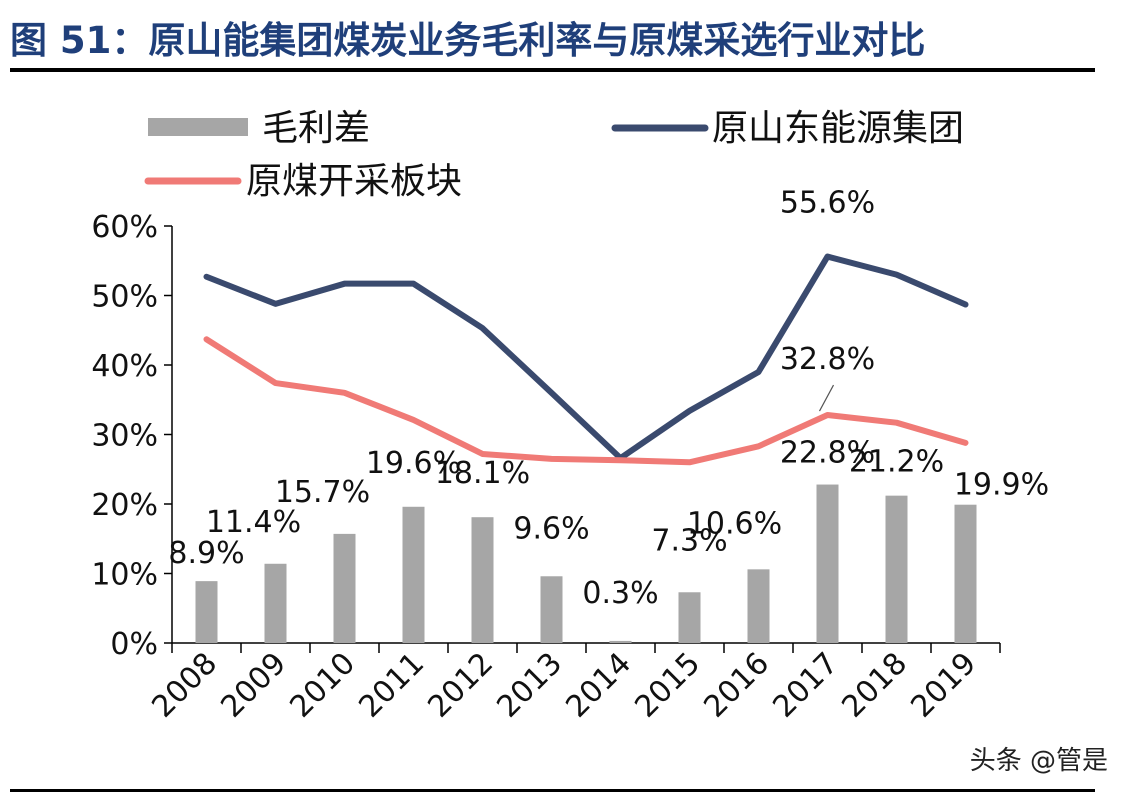 This screenshot has width=1130, height=796. What do you see at coordinates (586, 401) in the screenshot?
I see `line-coal-mining` at bounding box center [586, 401].